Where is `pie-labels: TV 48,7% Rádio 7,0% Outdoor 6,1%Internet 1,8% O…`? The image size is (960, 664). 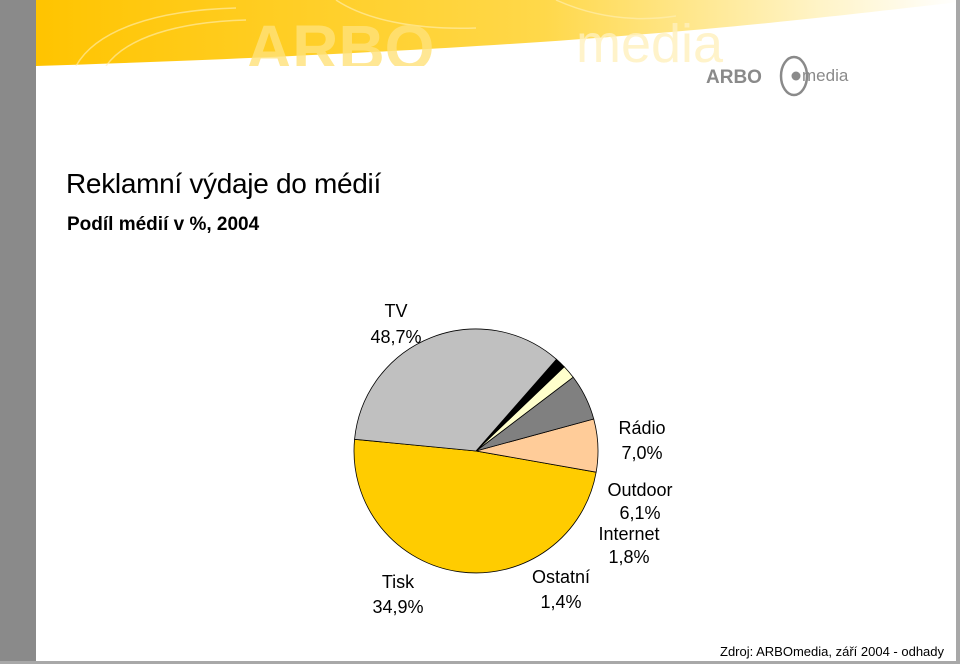 pie-labels: TV 48,7% Rádio 7,0% Outdoor 6,1%Internet 1,8% O… is located at coordinates (521, 459).